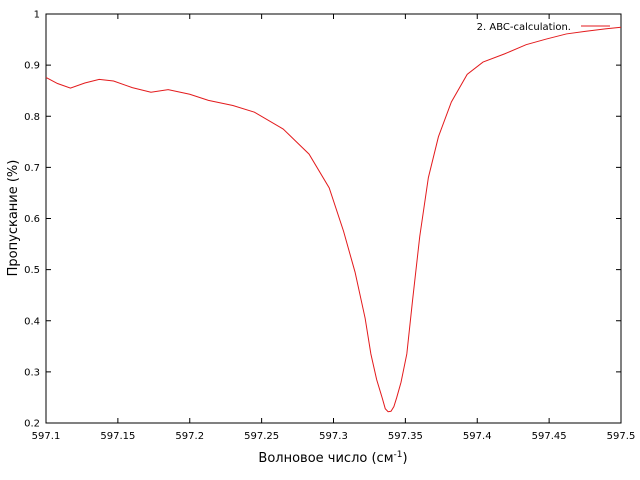  What do you see at coordinates (404, 458) in the screenshot?
I see `x-axis-title-suffix: )` at bounding box center [404, 458].